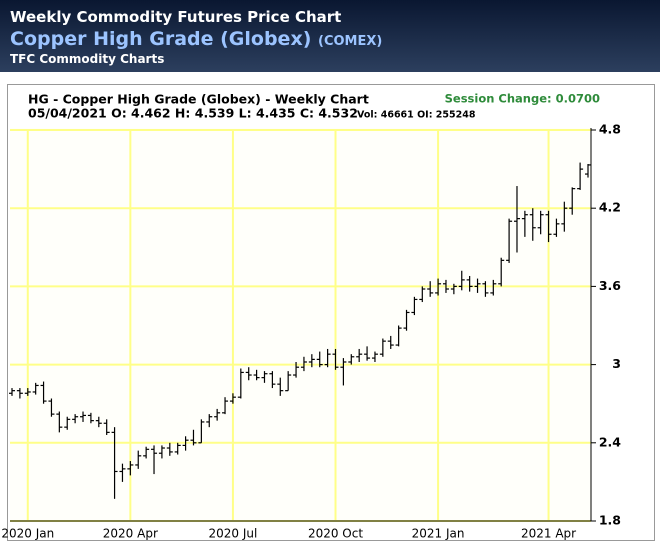 The width and height of the screenshot is (660, 545). Describe the element at coordinates (130, 534) in the screenshot. I see `x-tick-label: 2020 Apr` at that location.